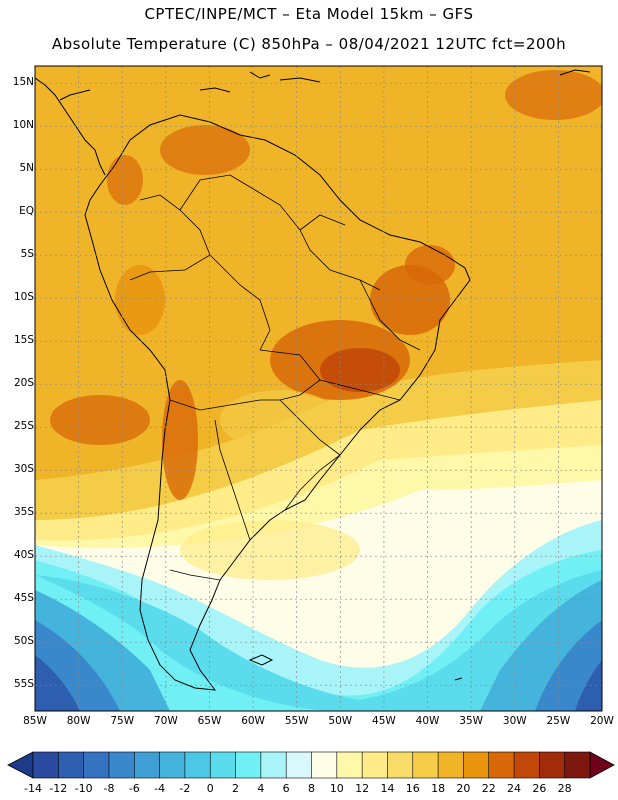 This screenshot has width=618, height=800. Describe the element at coordinates (209, 721) in the screenshot. I see `lon-tick-label: 65W` at that location.